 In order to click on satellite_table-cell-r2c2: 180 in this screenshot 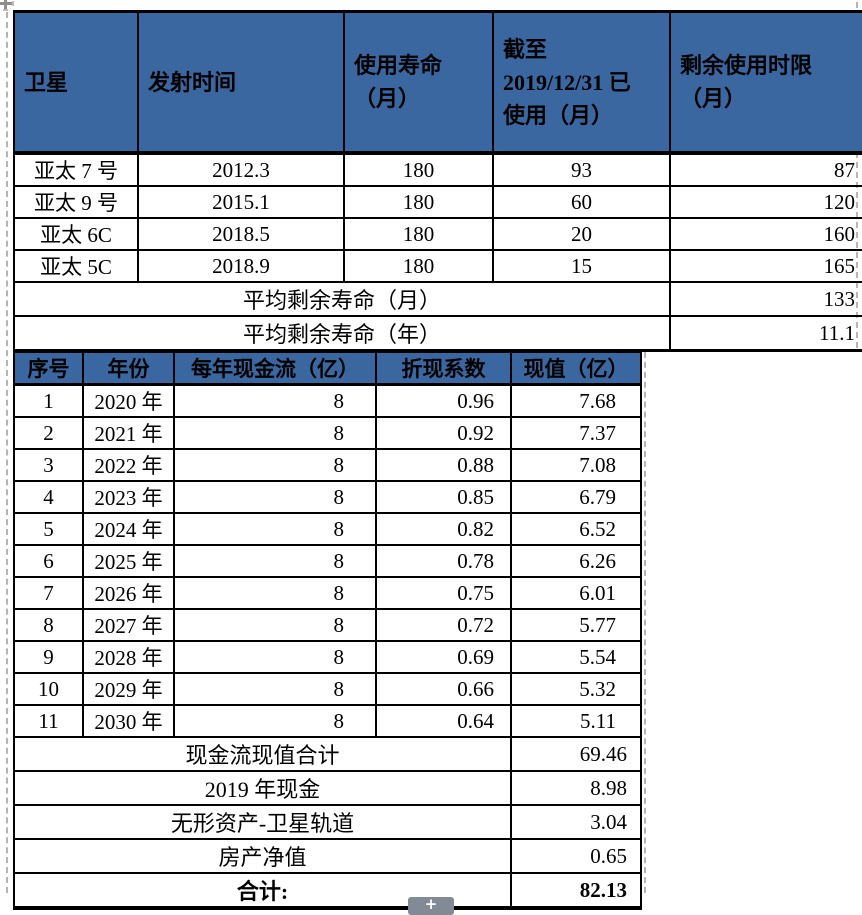, I will do `click(418, 234)`.